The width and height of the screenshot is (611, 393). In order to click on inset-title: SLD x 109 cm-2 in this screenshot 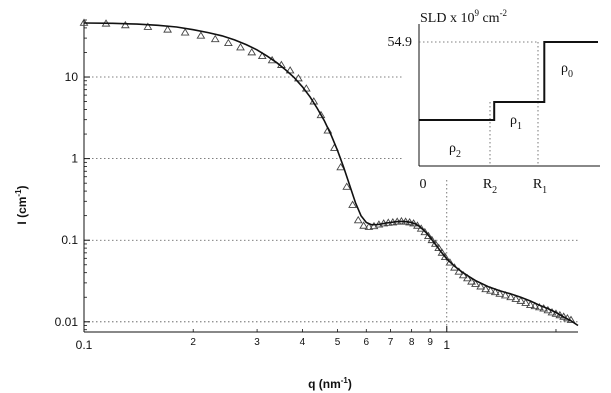, I will do `click(463, 17)`.